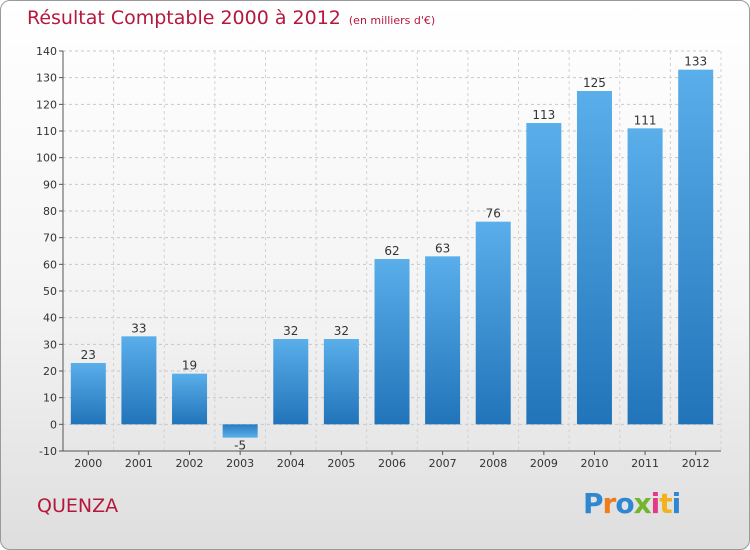 This screenshot has height=550, width=750. I want to click on x-tick-label: 2011, so click(645, 463).